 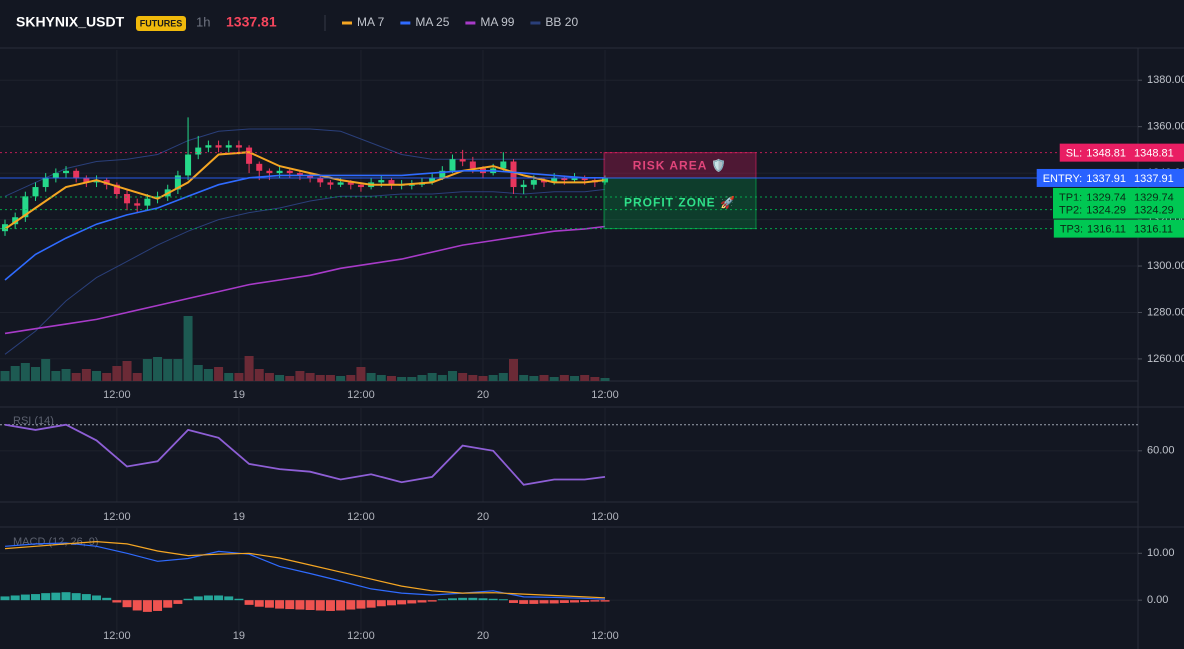 I want to click on y-tick-label: 10.00, so click(x=1161, y=553).